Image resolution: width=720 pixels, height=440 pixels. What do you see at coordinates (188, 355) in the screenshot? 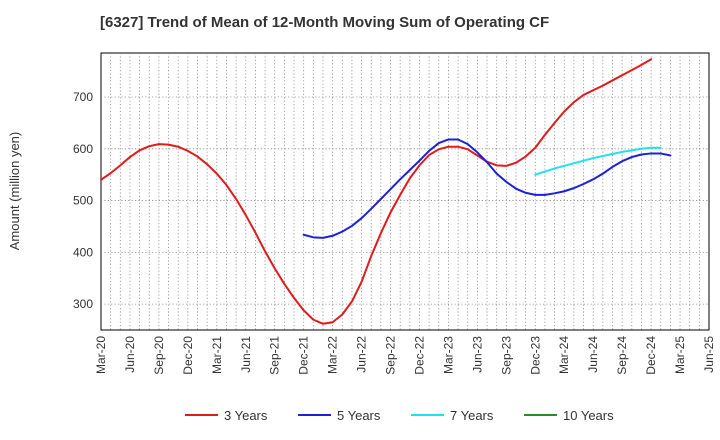
I see `x-tick-label: Dec-20` at bounding box center [188, 355].